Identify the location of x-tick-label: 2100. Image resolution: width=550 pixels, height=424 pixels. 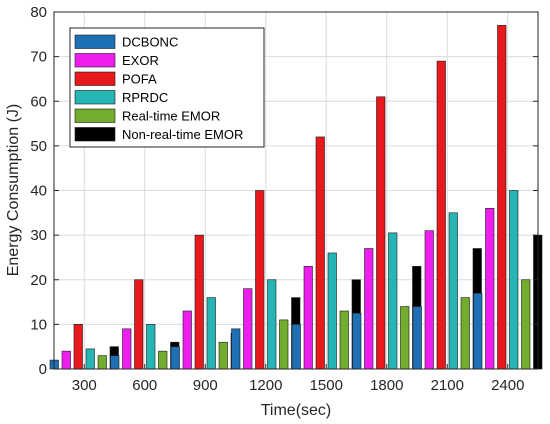
(447, 385).